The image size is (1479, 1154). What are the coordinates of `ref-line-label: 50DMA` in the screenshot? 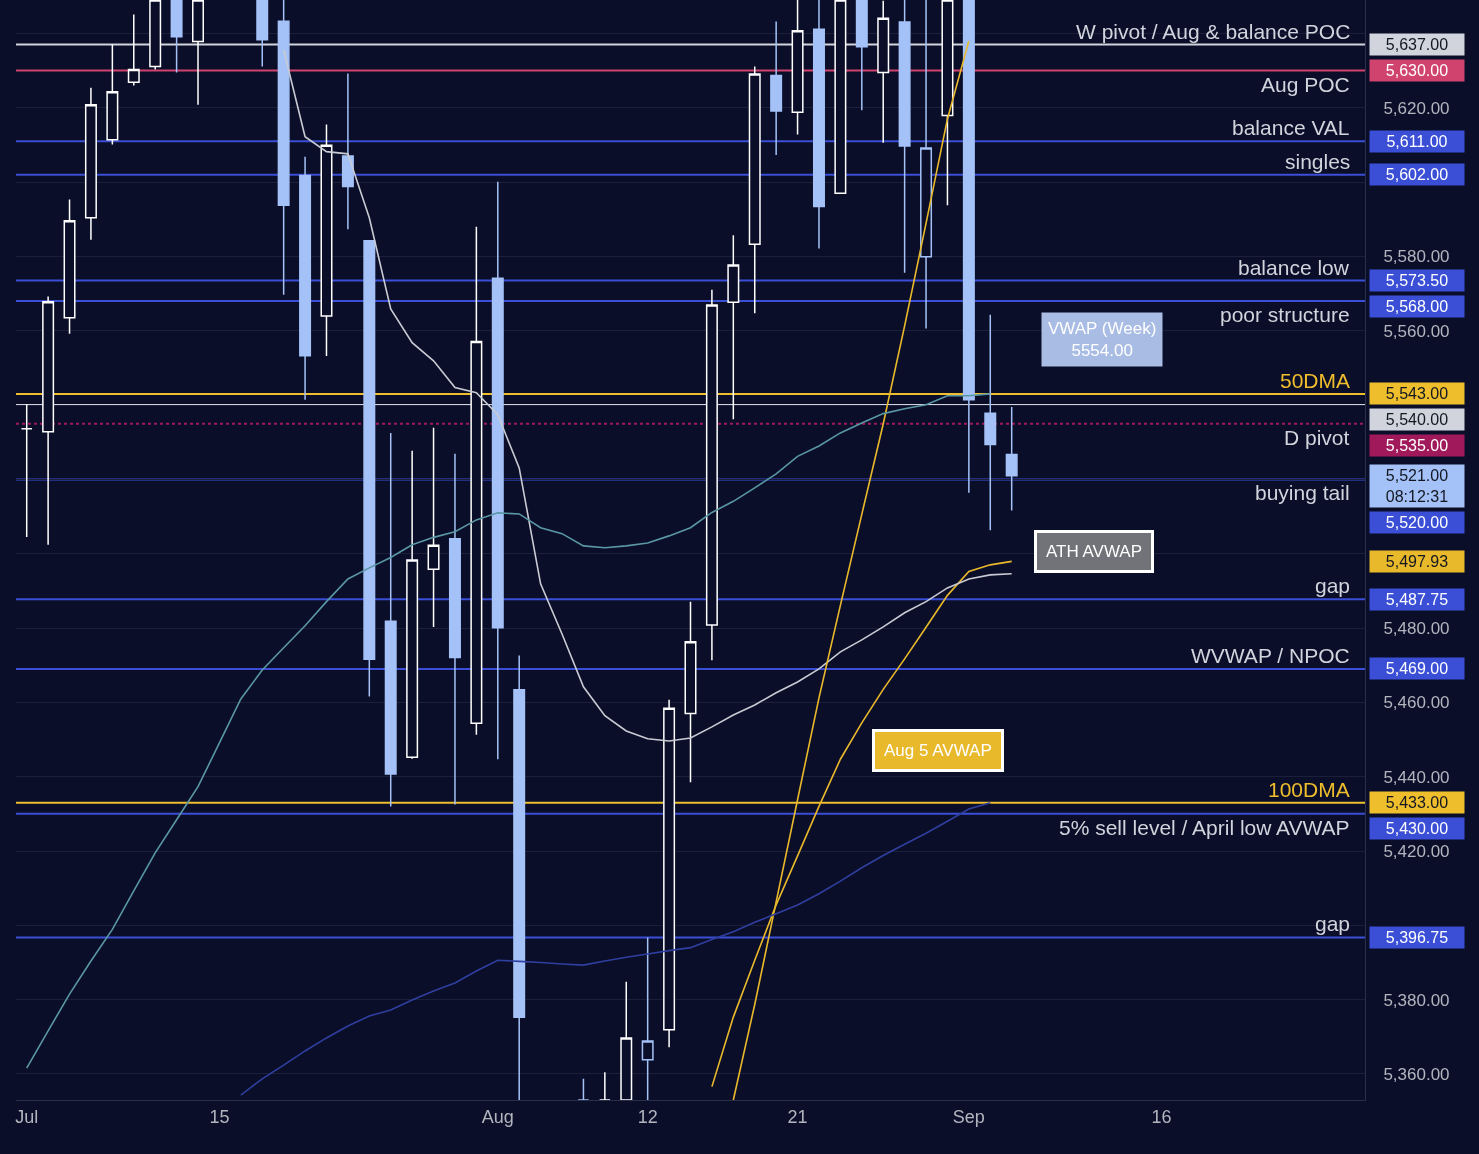 It's located at (1315, 380).